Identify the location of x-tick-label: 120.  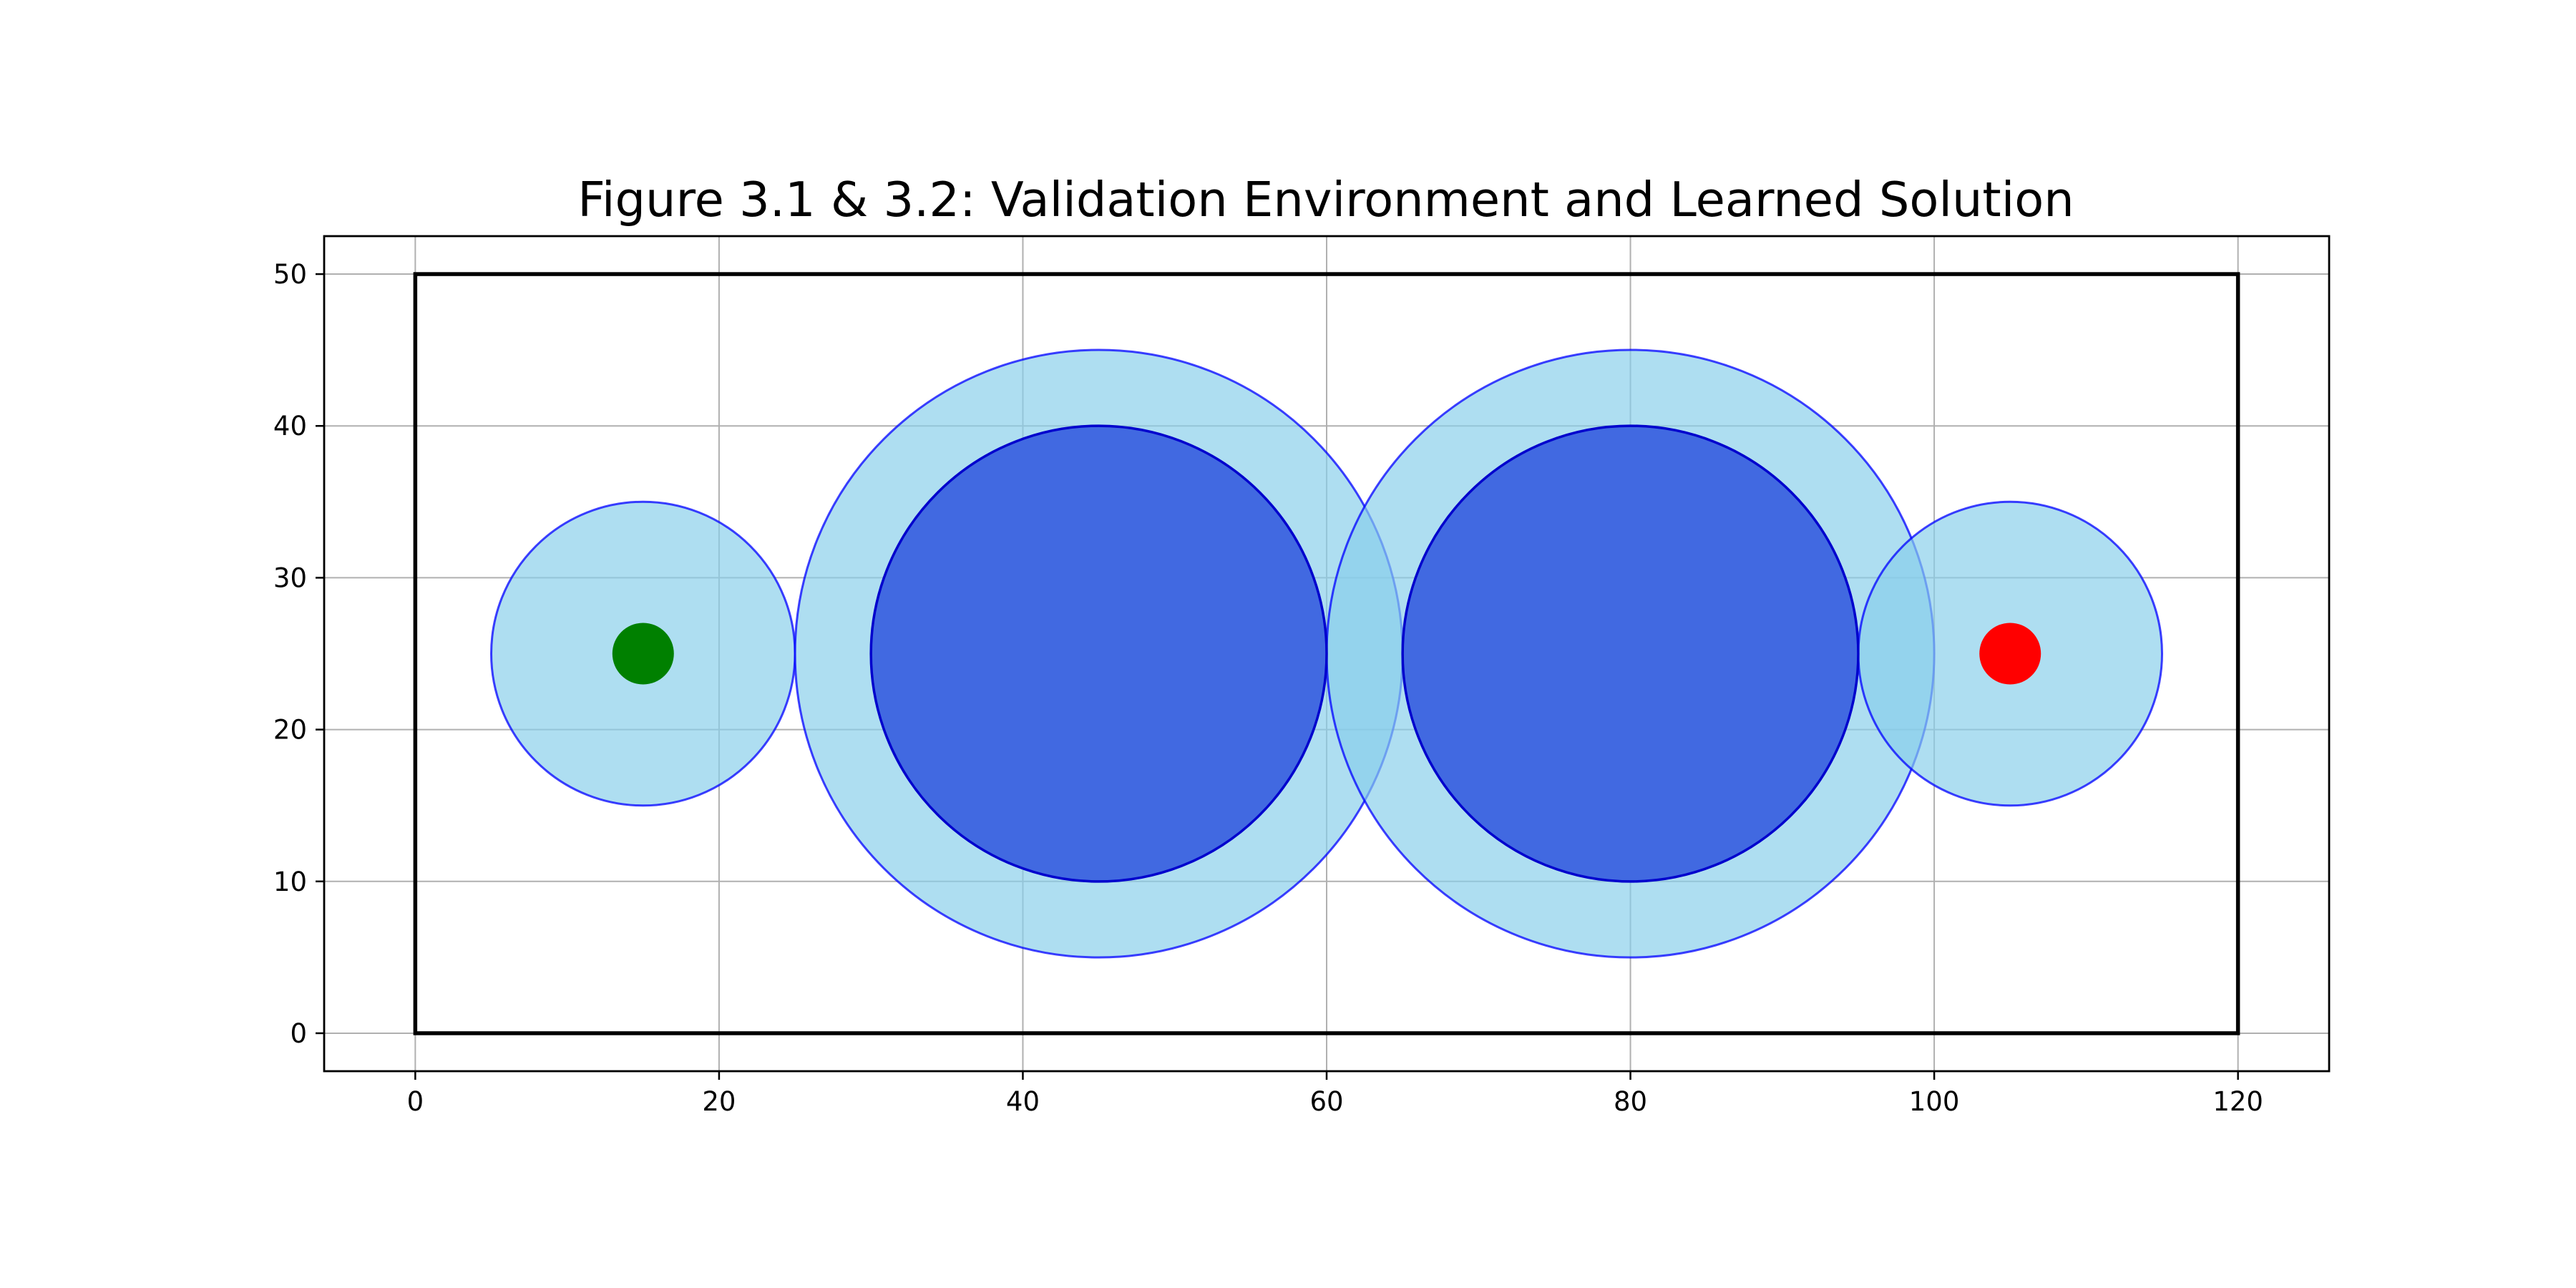
(2237, 1101).